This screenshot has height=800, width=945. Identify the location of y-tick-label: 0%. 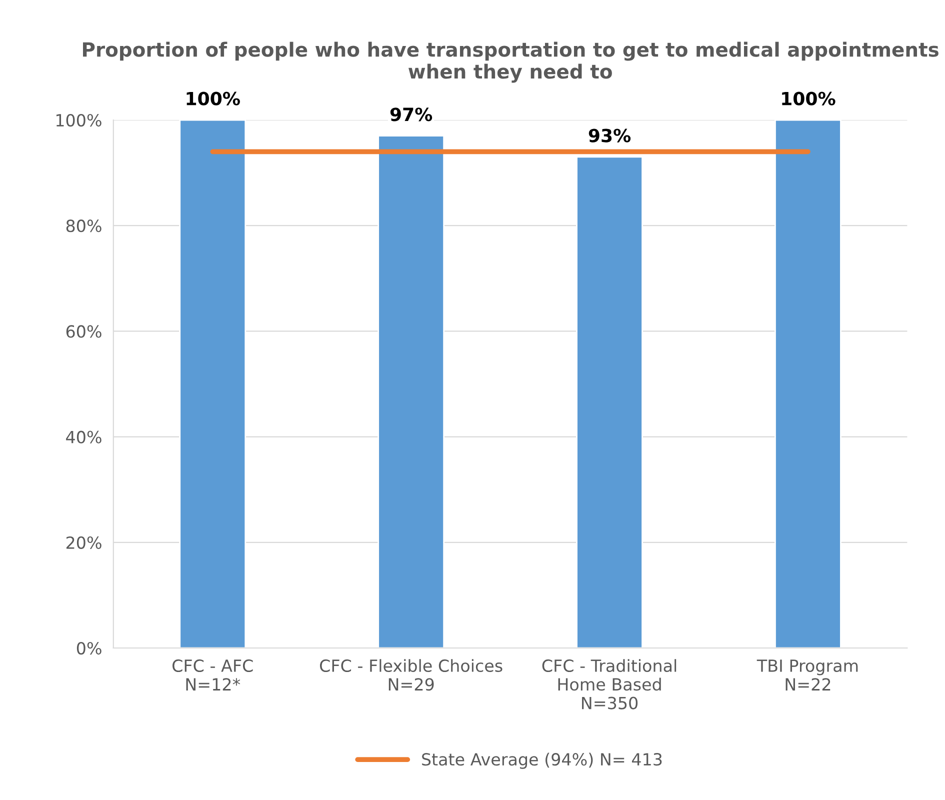
(89, 648).